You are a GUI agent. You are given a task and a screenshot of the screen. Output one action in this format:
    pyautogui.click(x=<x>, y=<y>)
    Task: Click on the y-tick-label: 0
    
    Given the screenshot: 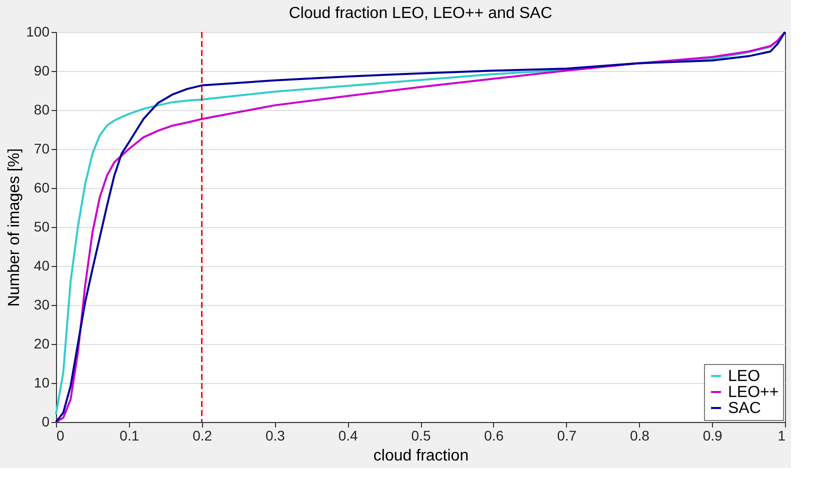 What is the action you would take?
    pyautogui.click(x=46, y=422)
    